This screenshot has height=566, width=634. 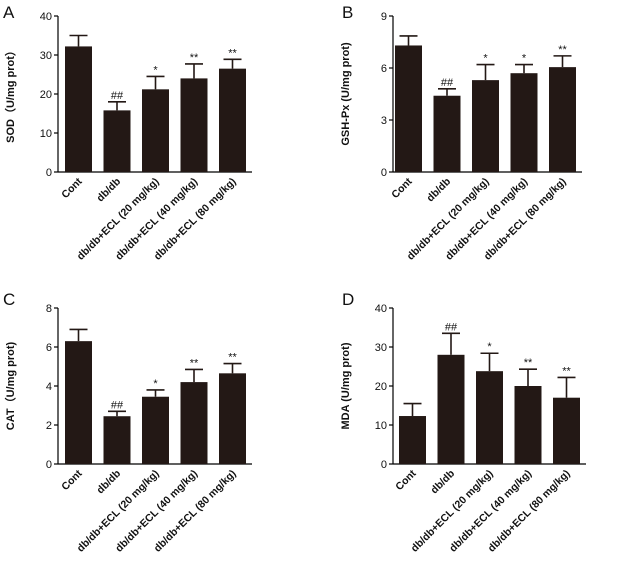 I want to click on y-axis-title: GSH-Px (U/mg prot), so click(x=346, y=94).